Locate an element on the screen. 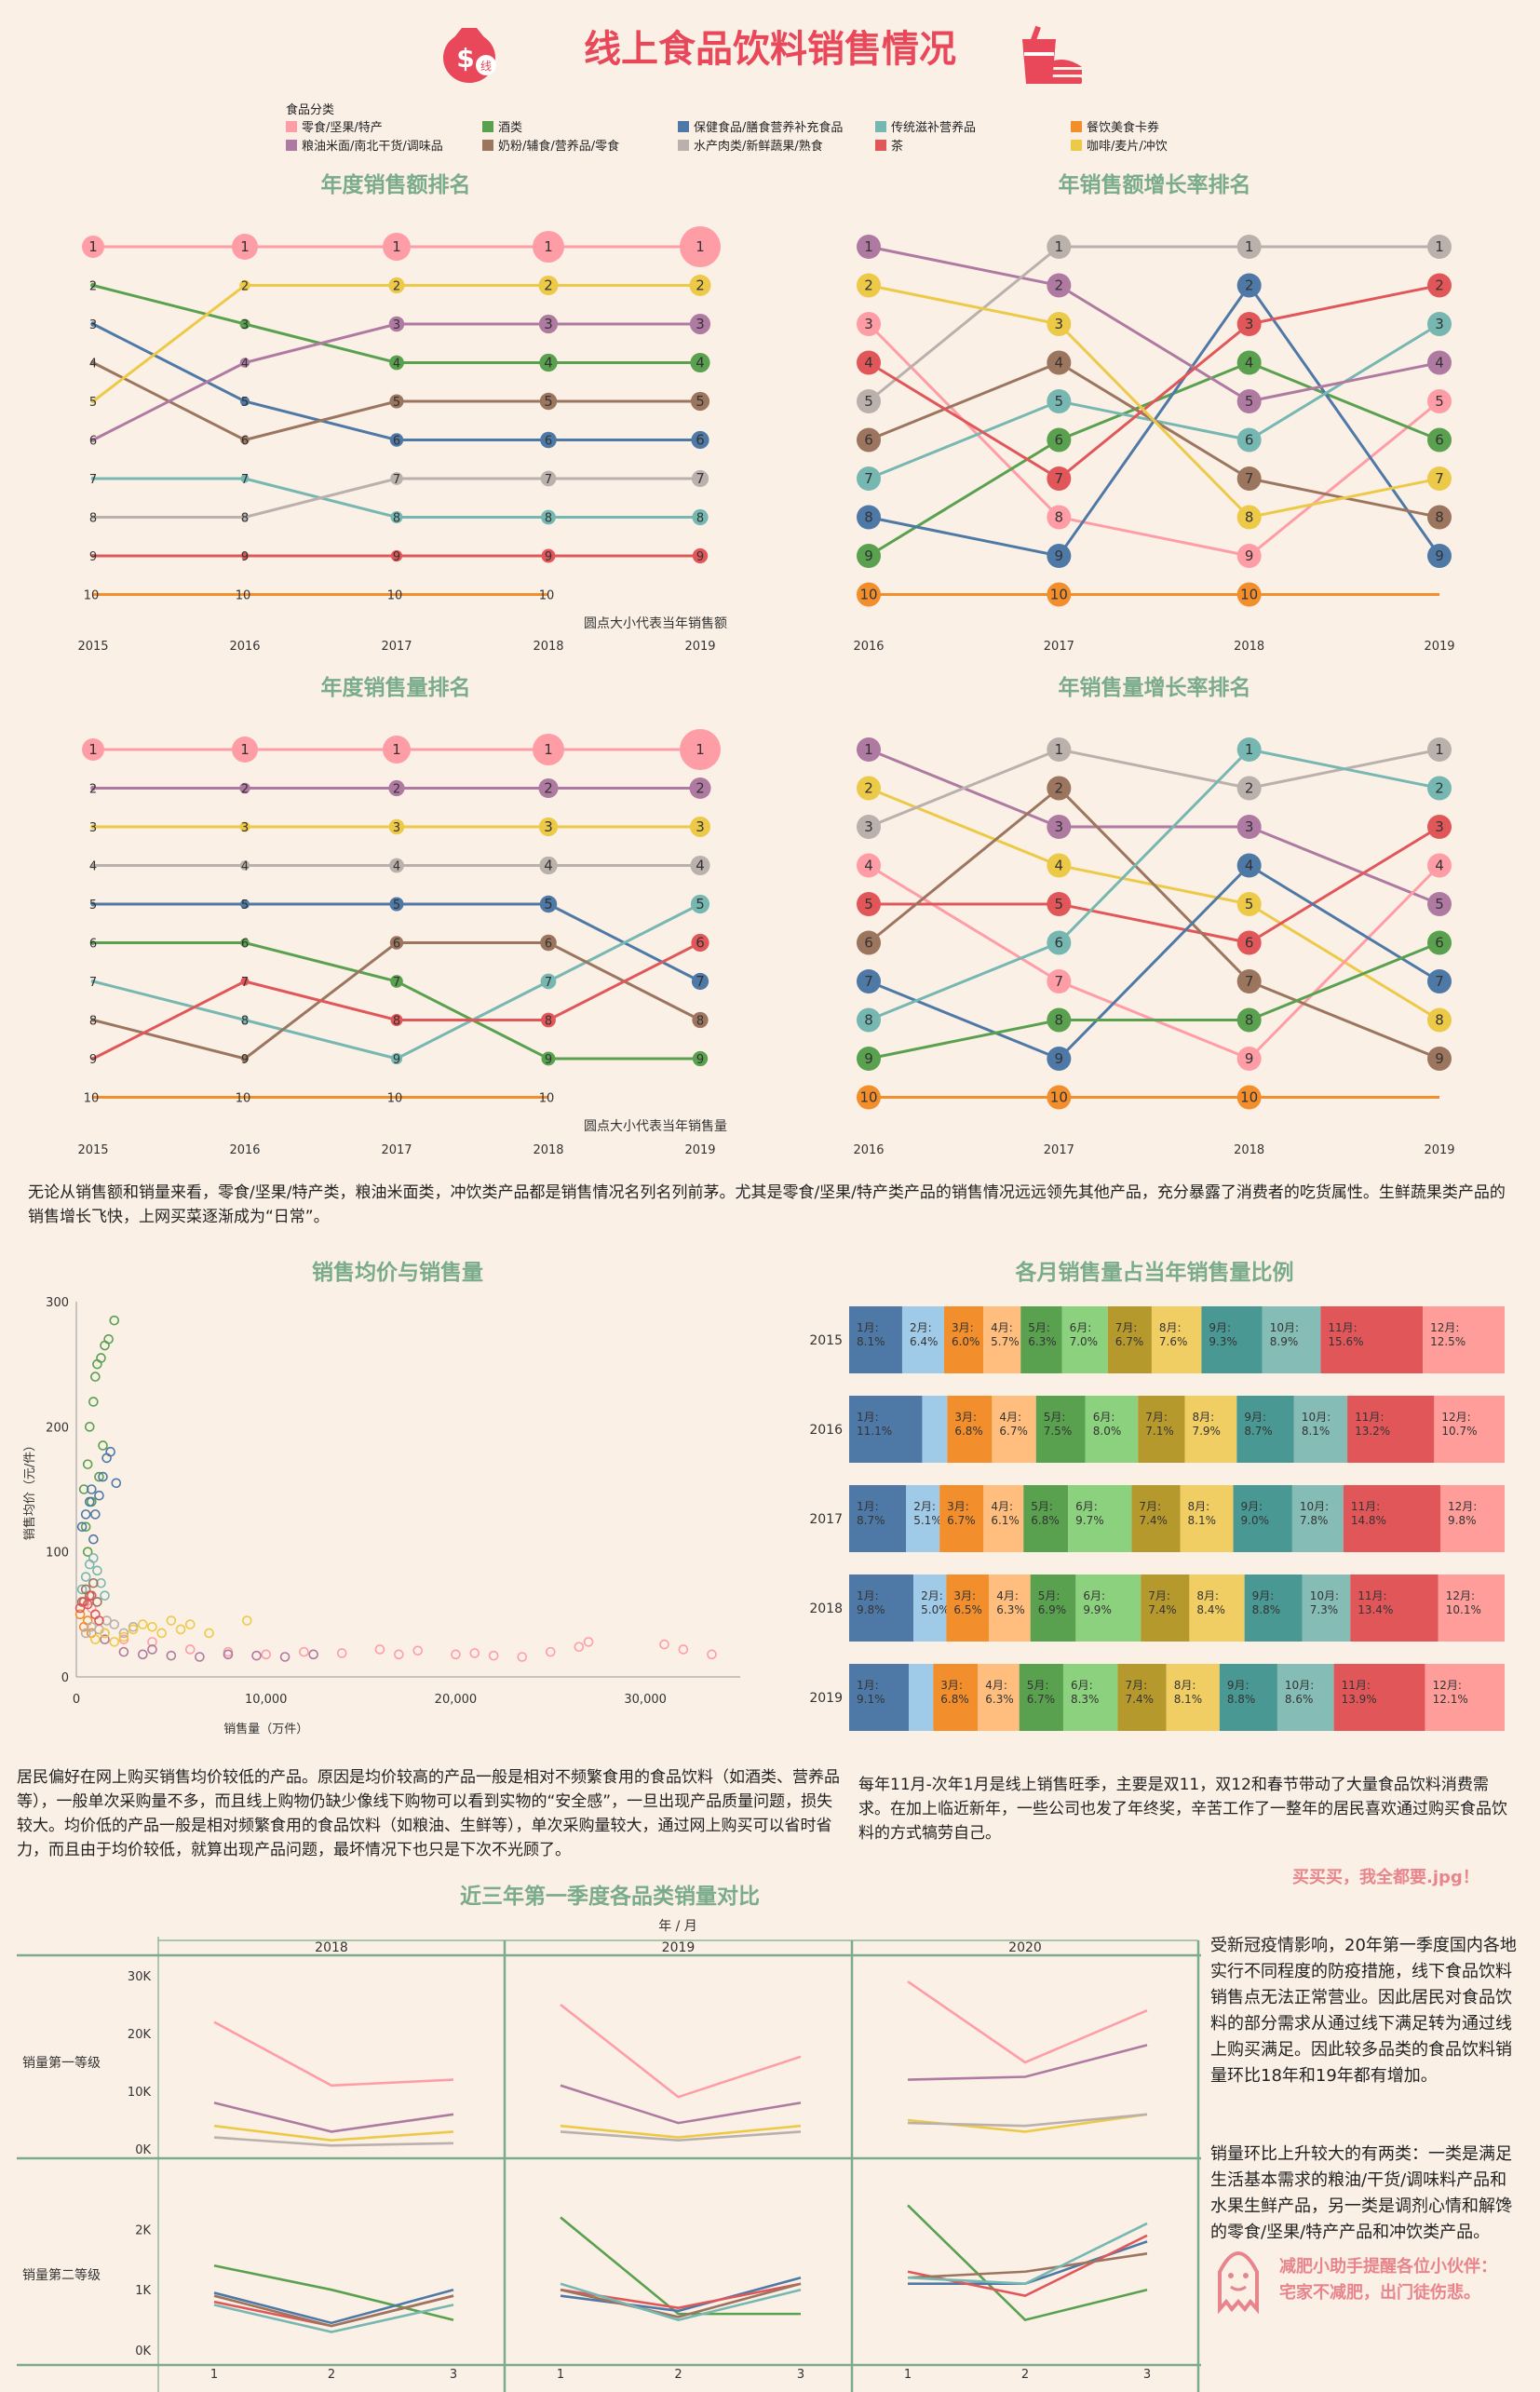 The height and width of the screenshot is (2392, 1540). data-point: 5 is located at coordinates (1249, 401).